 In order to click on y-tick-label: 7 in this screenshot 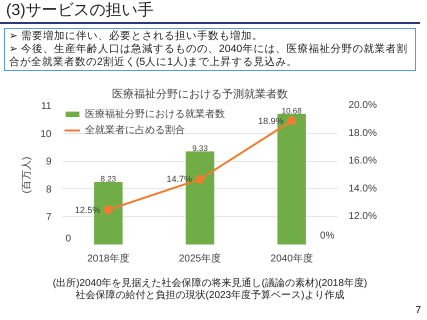, I will do `click(49, 218)`.